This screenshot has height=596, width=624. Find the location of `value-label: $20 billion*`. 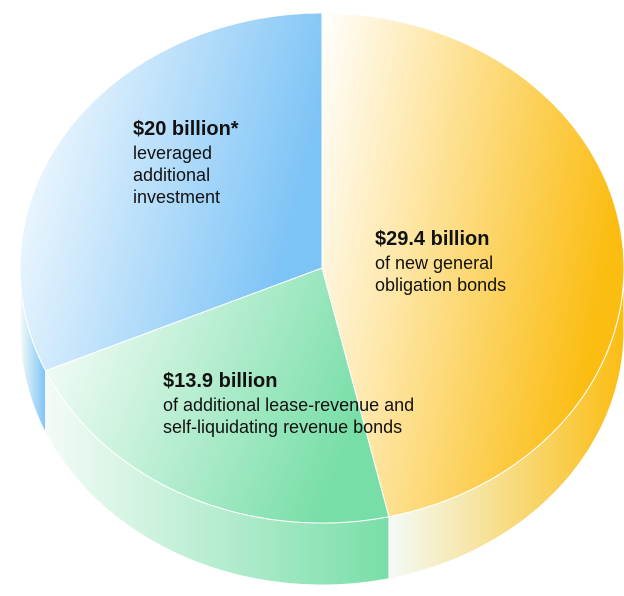

value-label: $20 billion* is located at coordinates (186, 129).